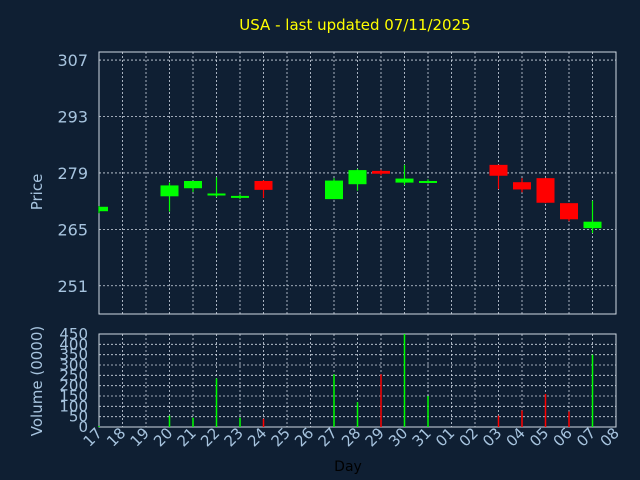  Describe the element at coordinates (234, 437) in the screenshot. I see `x-tick-label: 23` at that location.